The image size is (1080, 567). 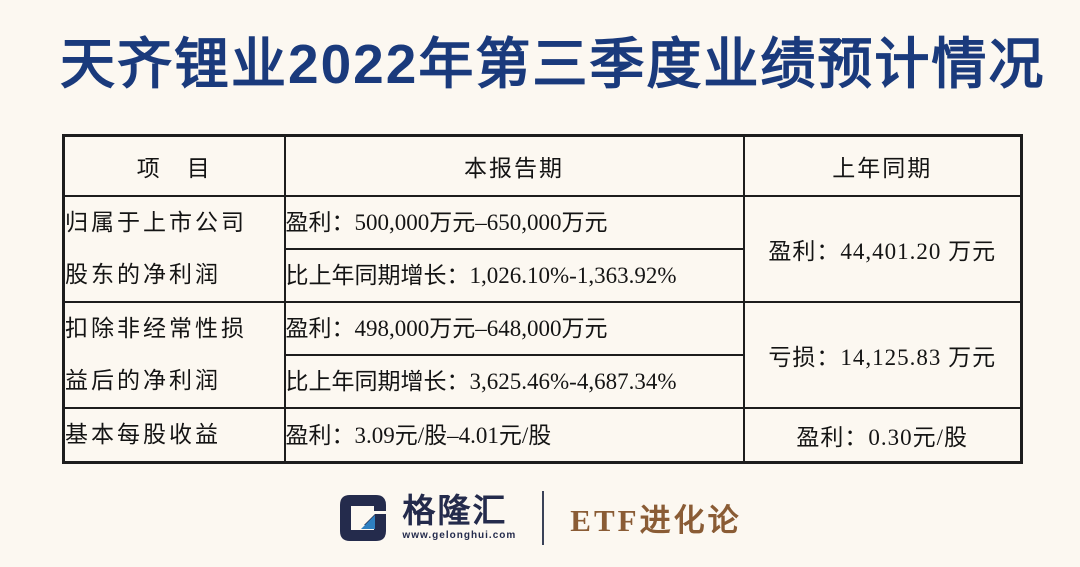 What do you see at coordinates (540, 517) in the screenshot?
I see `footer-brand-bar: 格隆汇 www.gelonghui.com ETF进化论` at bounding box center [540, 517].